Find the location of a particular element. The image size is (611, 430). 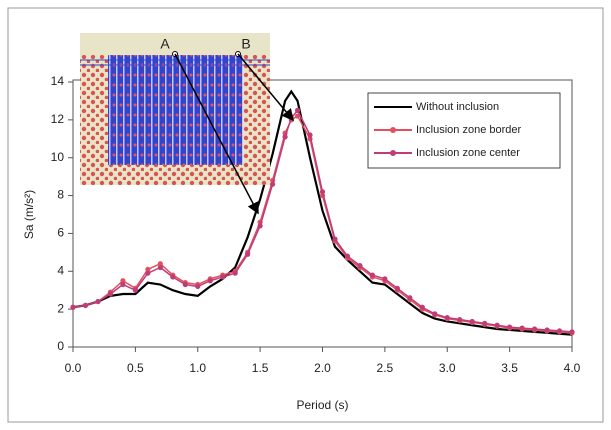

legend-label: Inclusion zone center is located at coordinates (468, 153).